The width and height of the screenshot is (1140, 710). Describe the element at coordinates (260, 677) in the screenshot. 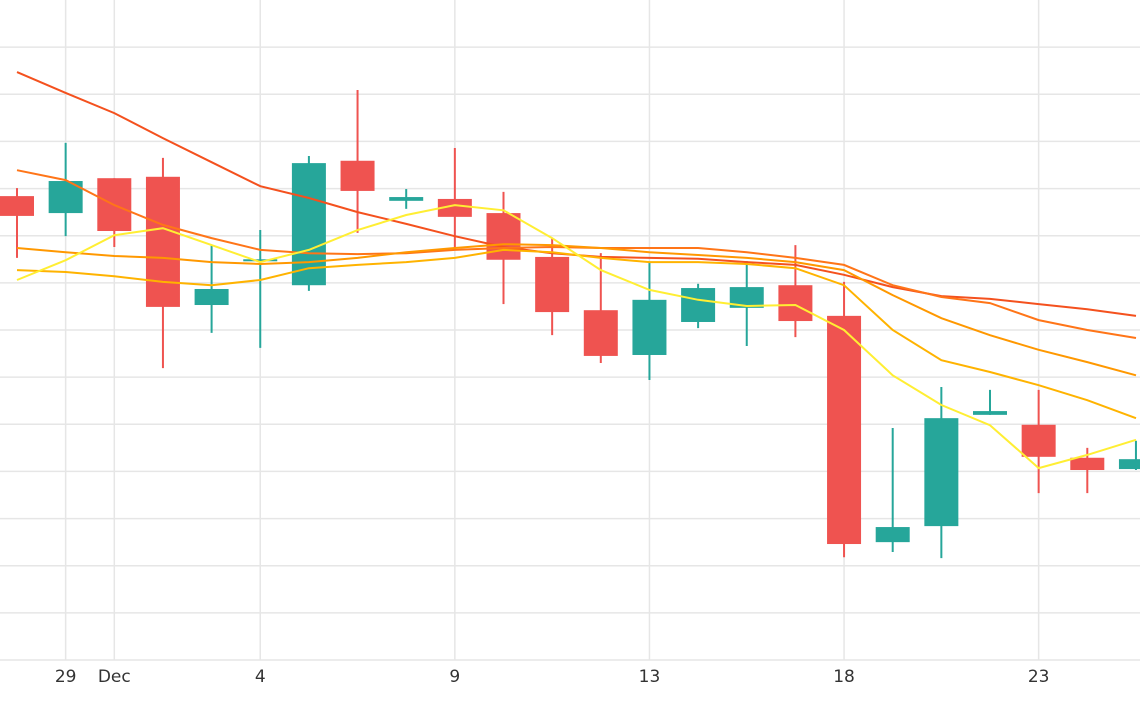

I see `x-tick-label: 4` at that location.